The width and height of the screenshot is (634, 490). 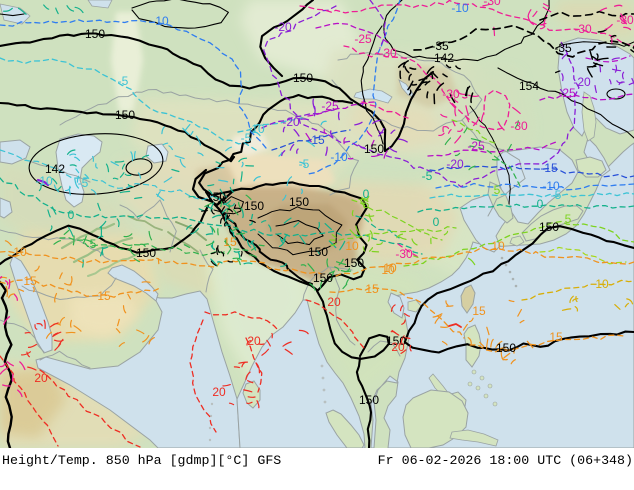 What do you see at coordinates (505, 460) in the screenshot?
I see `svg-text:Fr 06-02-2026 18:00 UTC (06+34: Fr 06-02-2026 18:00 UTC (06+348)` at bounding box center [505, 460].